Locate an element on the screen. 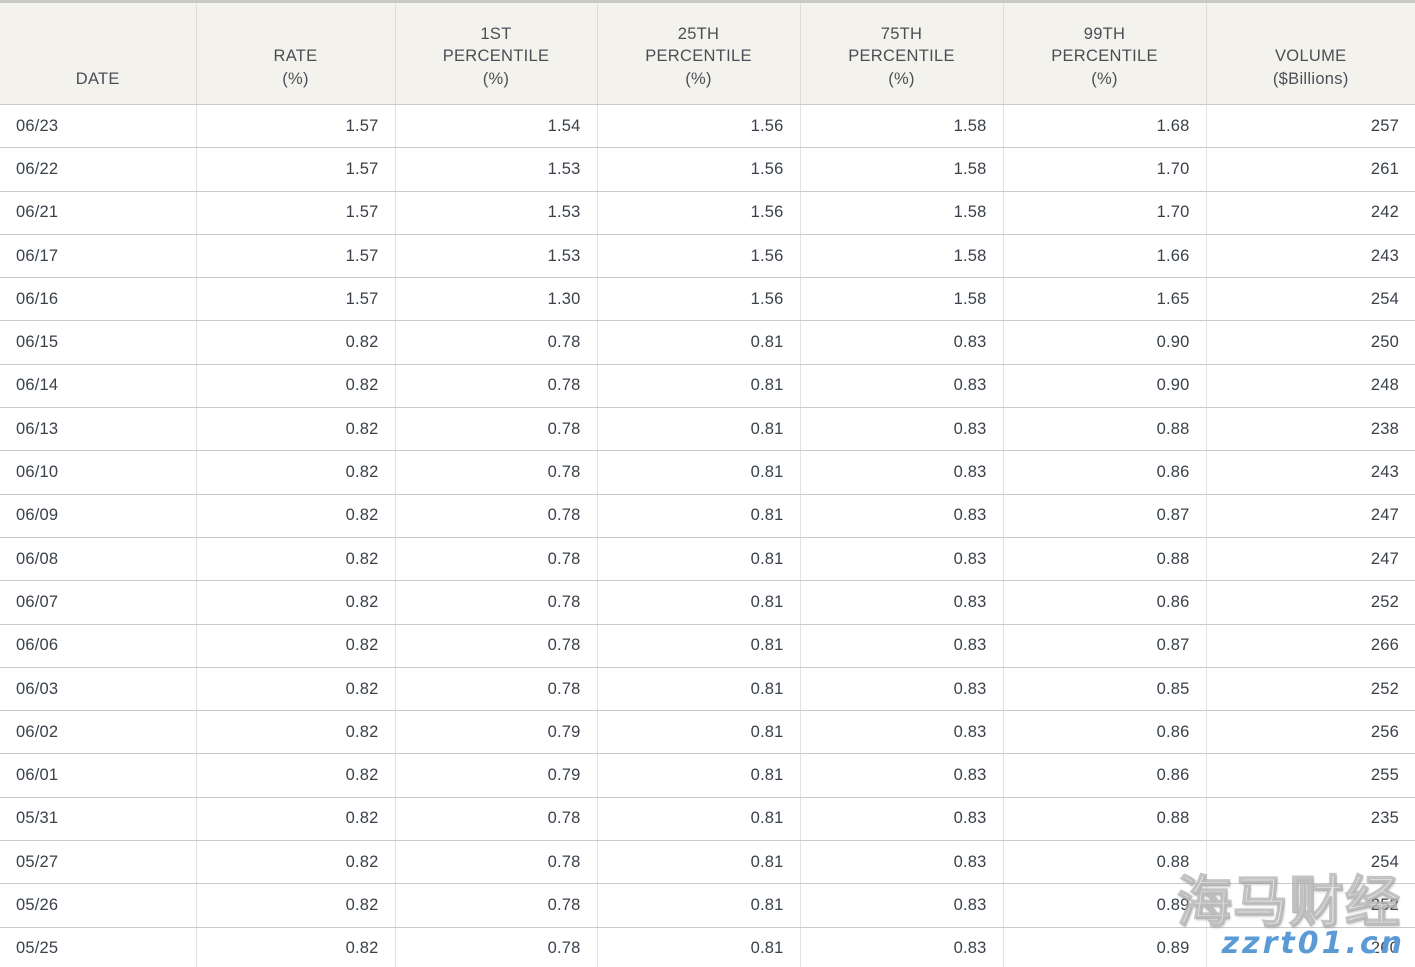  table-row: 06/22 1.57 1.53 1.56 1.58 1.70 261 is located at coordinates (707, 169).